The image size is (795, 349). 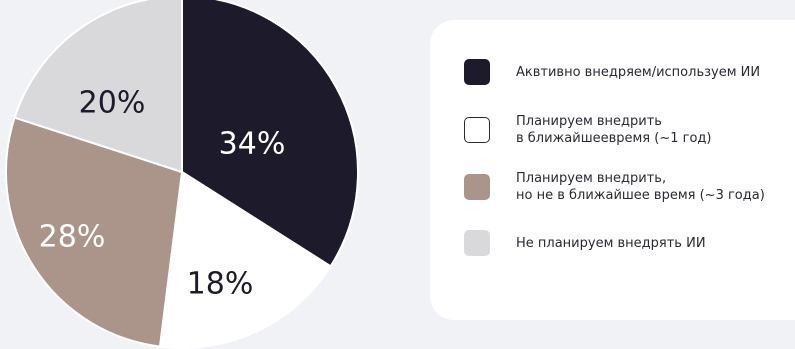 I want to click on legend-label-4: Не планируем внедрять ИИ, so click(x=611, y=243).